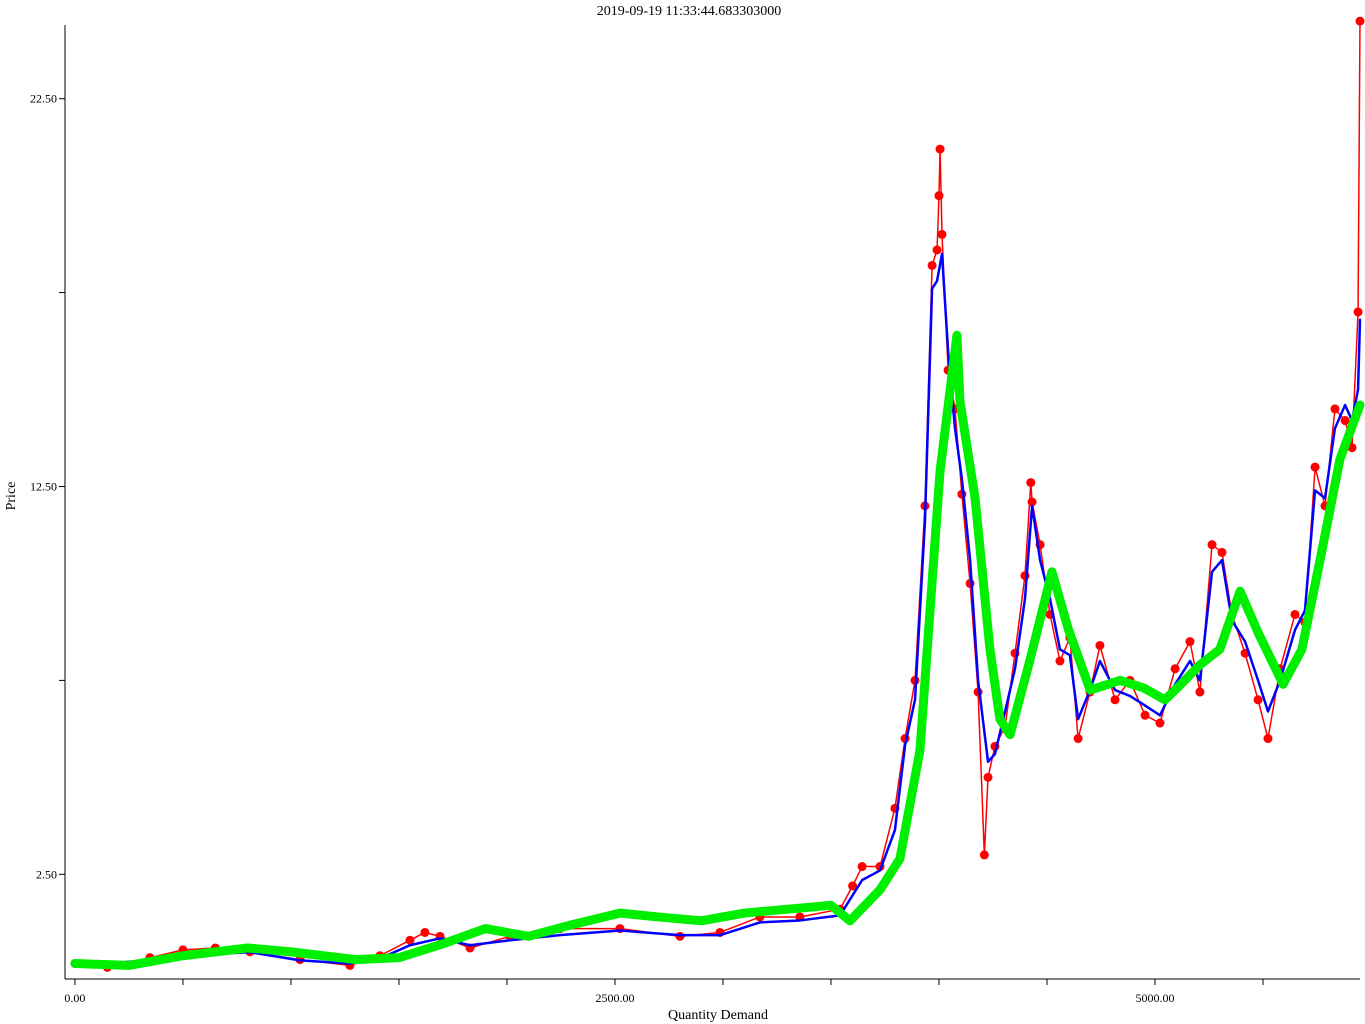 This screenshot has width=1365, height=1024. What do you see at coordinates (74, 998) in the screenshot?
I see `x-tick-label: 0.00` at bounding box center [74, 998].